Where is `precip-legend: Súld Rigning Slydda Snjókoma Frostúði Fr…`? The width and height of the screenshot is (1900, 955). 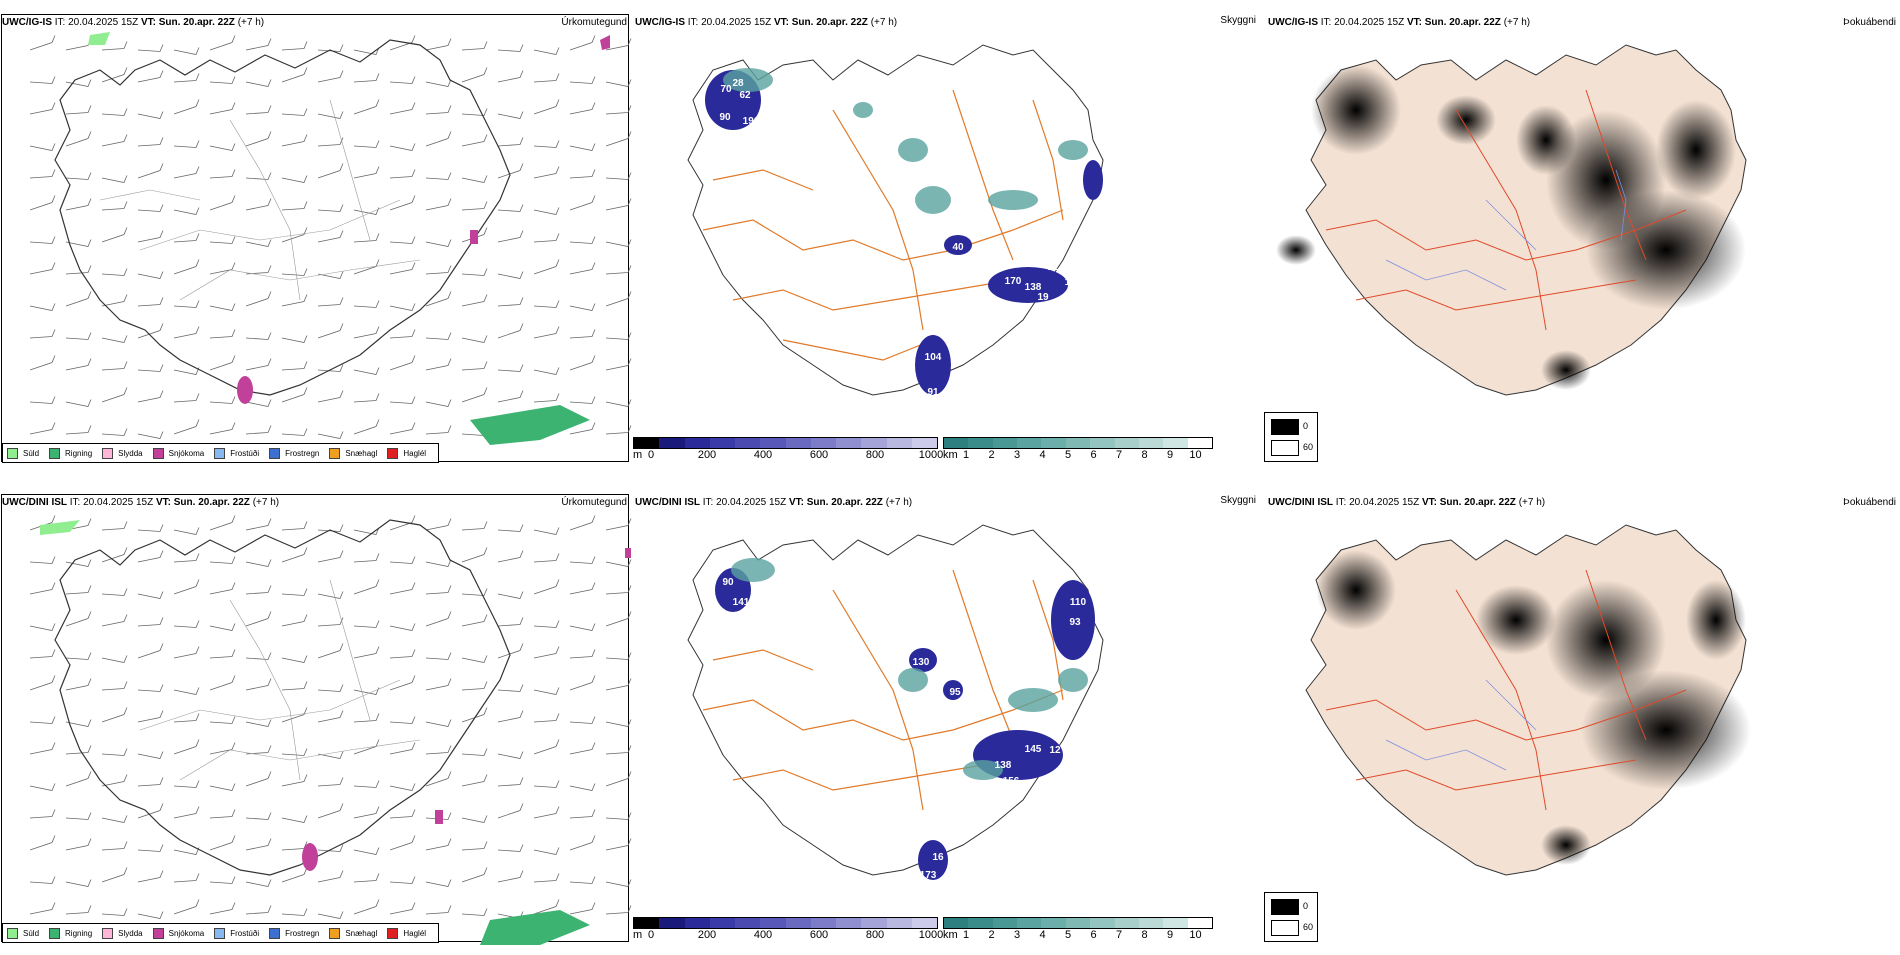
precip-legend: Súld Rigning Slydda Snjókoma Frostúði Fr… is located at coordinates (221, 933).